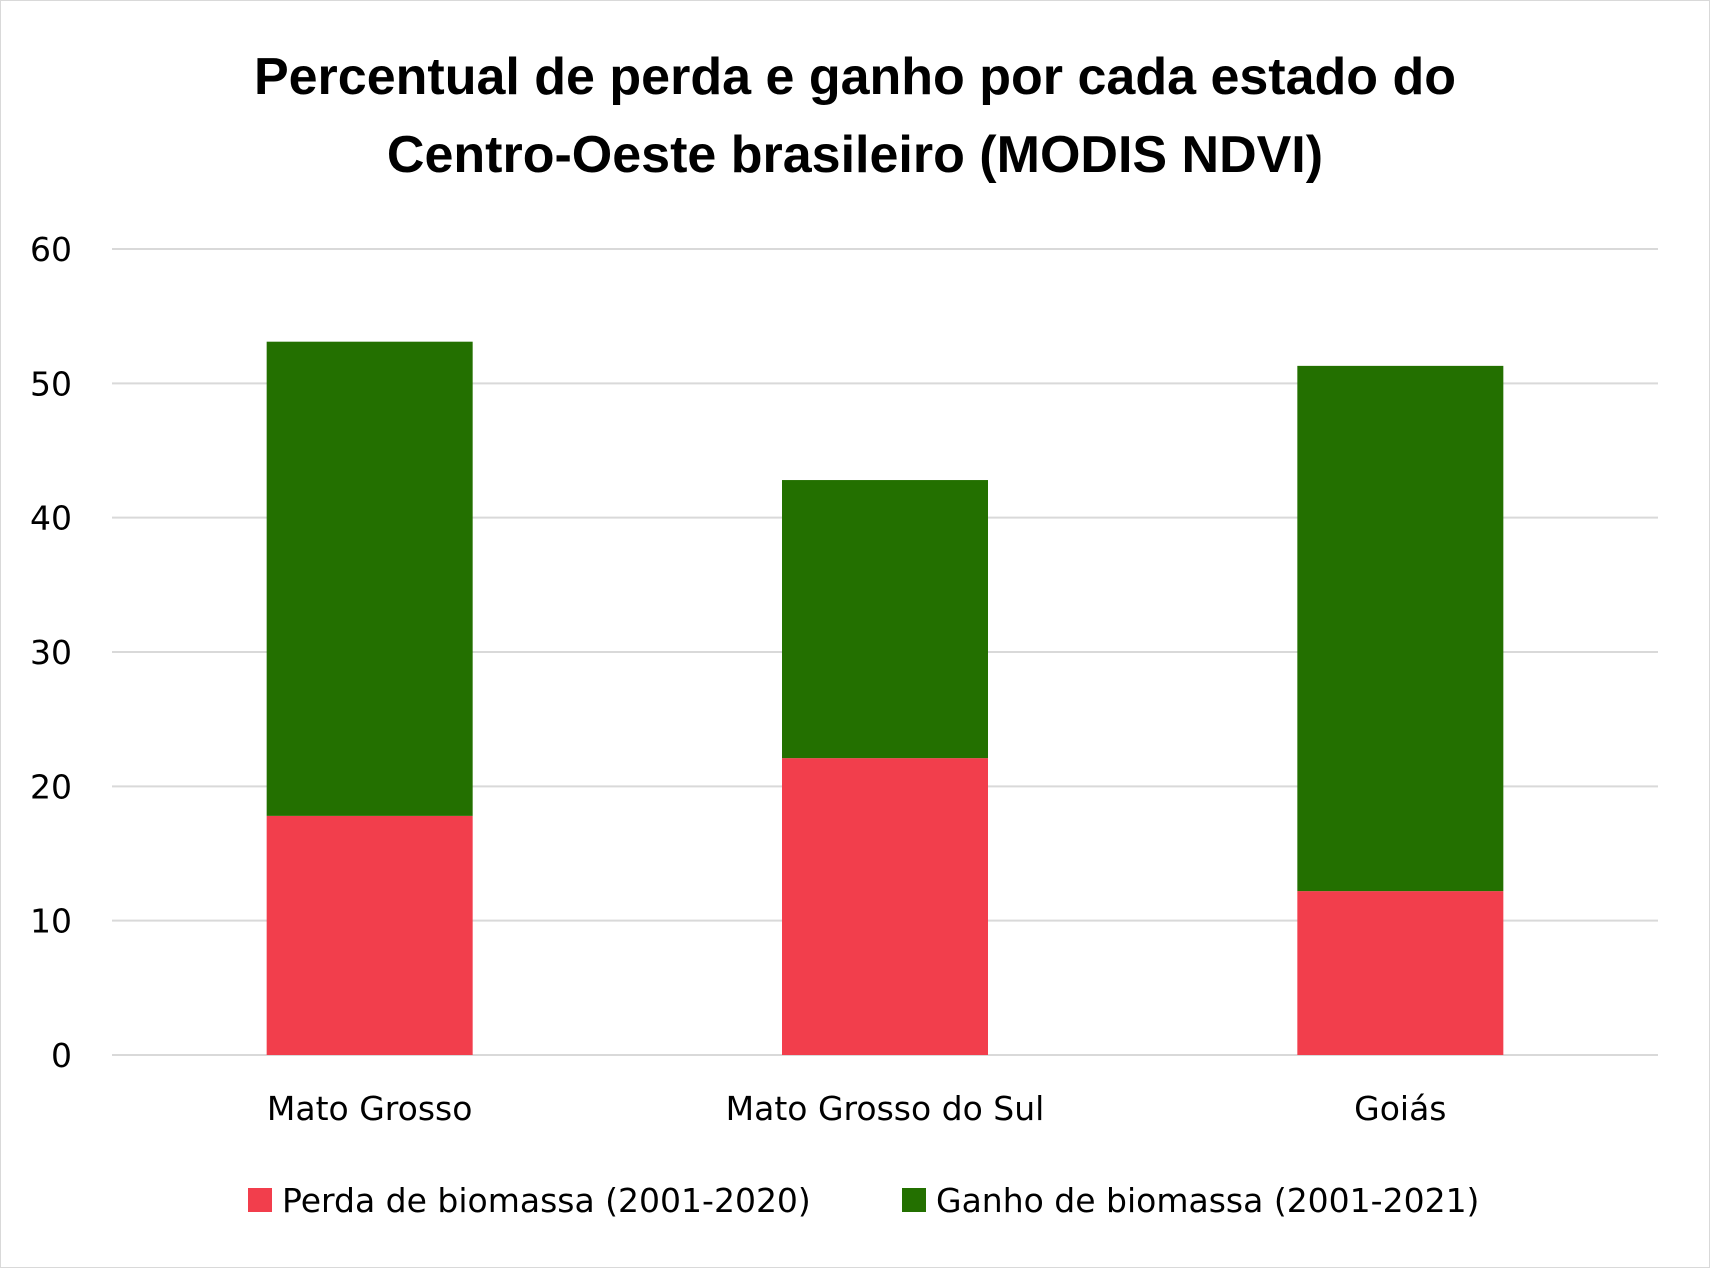  I want to click on y-tick-label: 50, so click(51, 383).